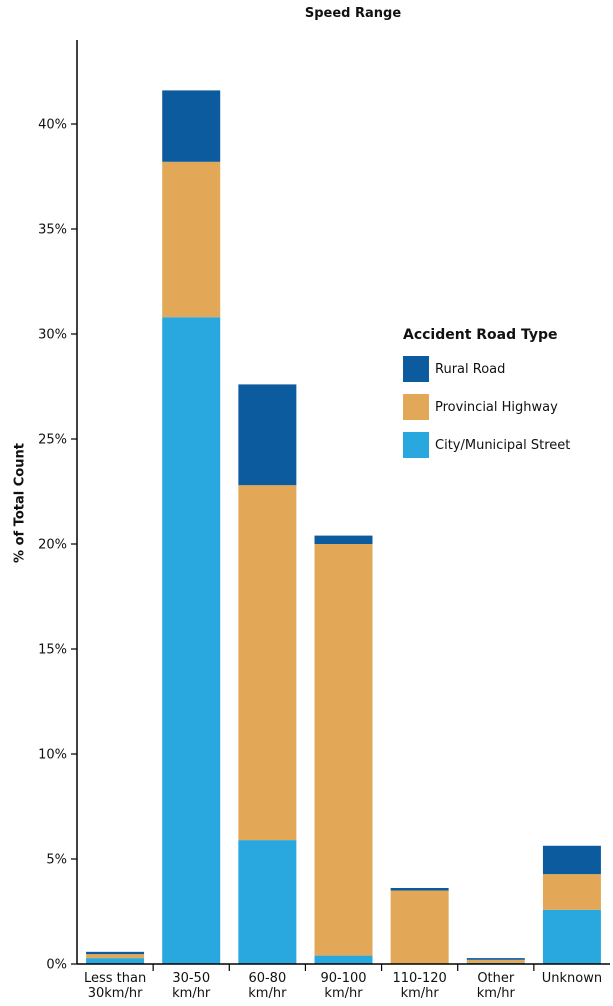  I want to click on y-tick-label: 10%, so click(52, 755).